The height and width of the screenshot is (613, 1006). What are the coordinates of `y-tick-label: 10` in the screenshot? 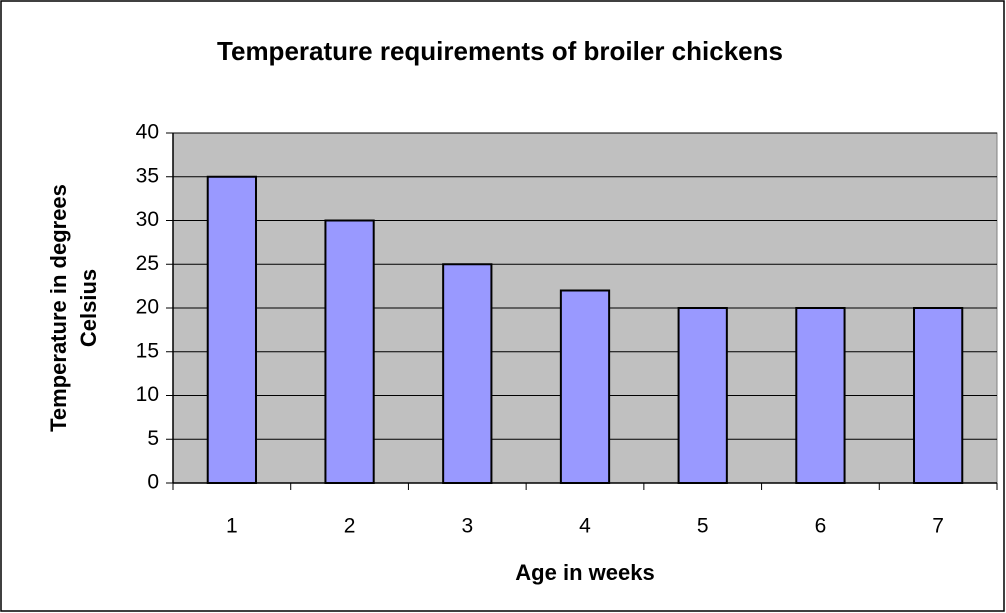 It's located at (147, 394).